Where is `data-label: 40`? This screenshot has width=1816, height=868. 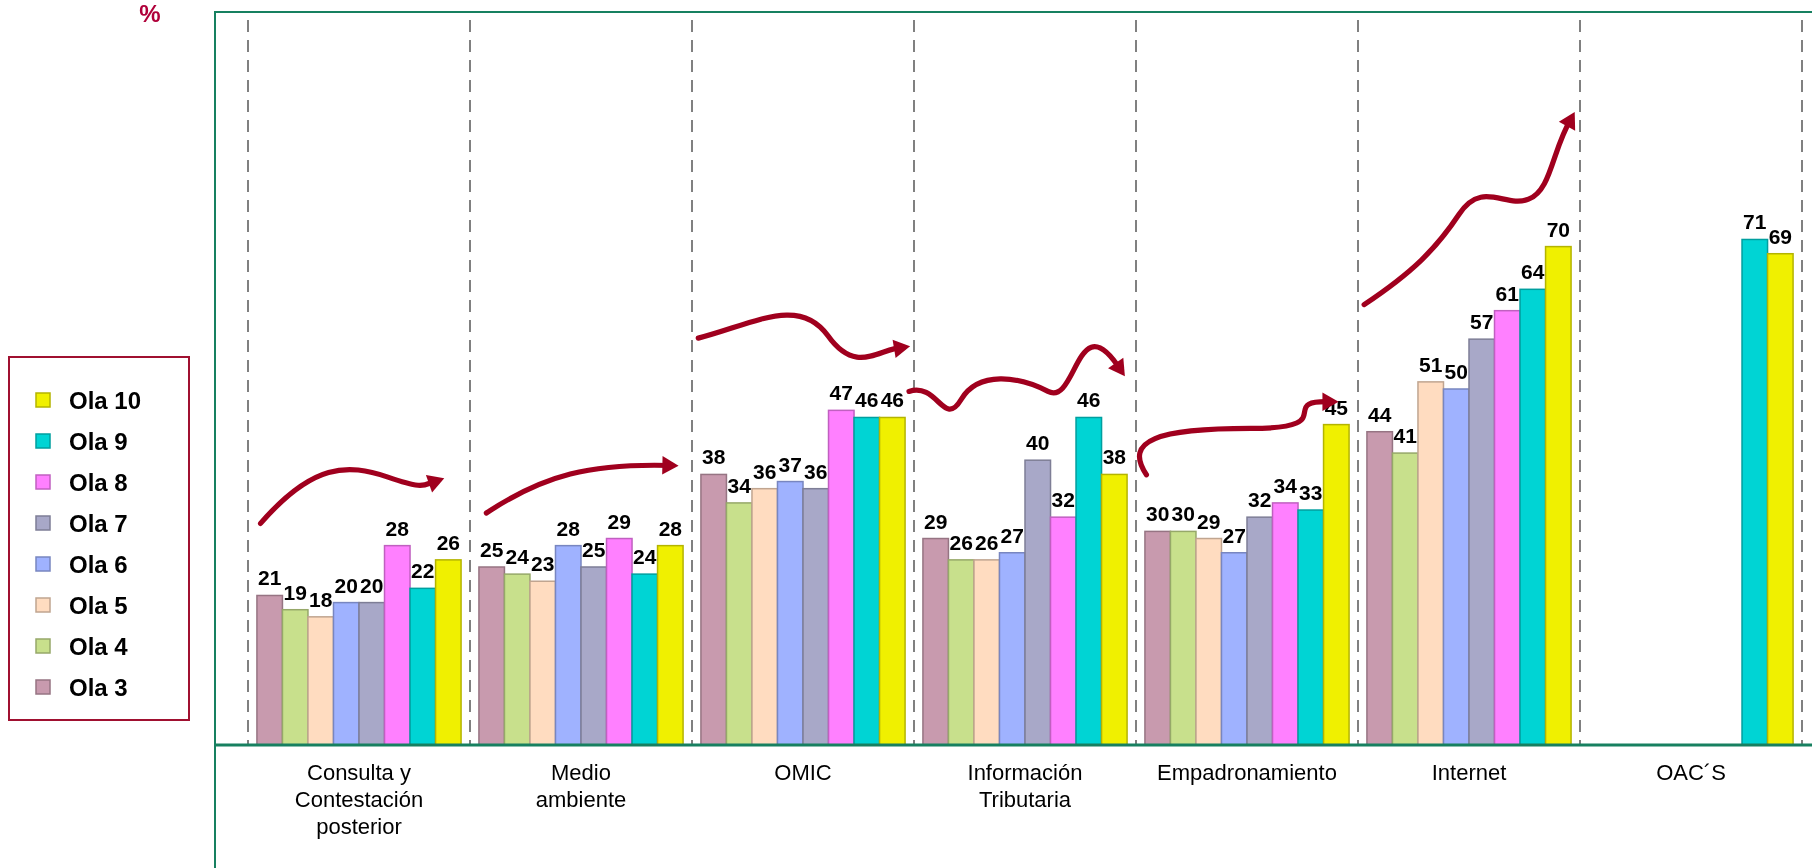 data-label: 40 is located at coordinates (1038, 443).